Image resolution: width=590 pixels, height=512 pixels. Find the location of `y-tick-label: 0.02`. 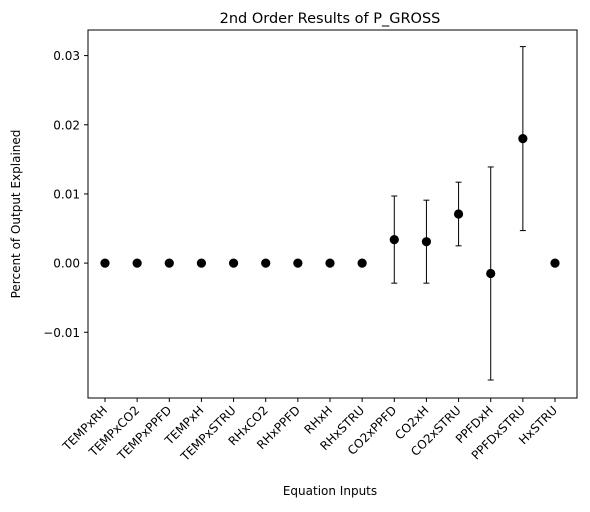

y-tick-label: 0.02 is located at coordinates (66, 125).